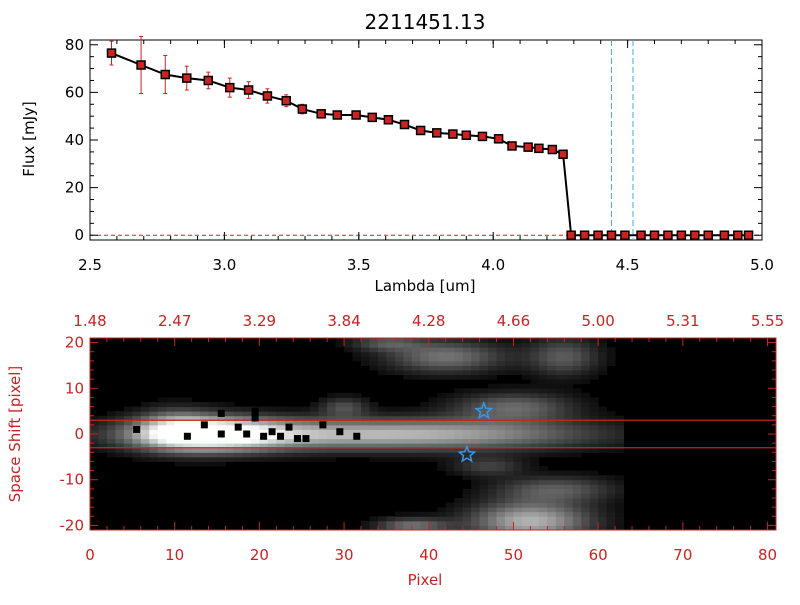 The height and width of the screenshot is (605, 800). I want to click on x-tick-label-bottom: 10, so click(174, 555).